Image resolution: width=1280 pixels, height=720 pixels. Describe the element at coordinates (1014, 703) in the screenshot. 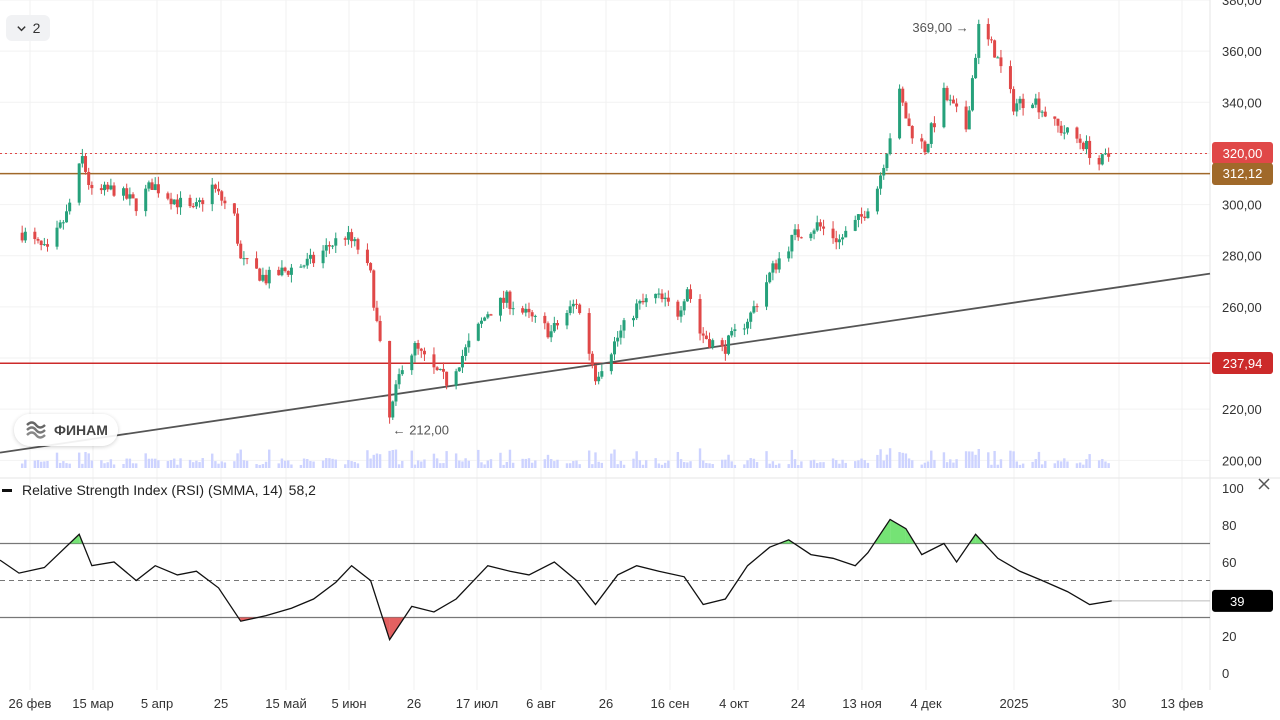

I see `time-axis-tick: 2025` at that location.